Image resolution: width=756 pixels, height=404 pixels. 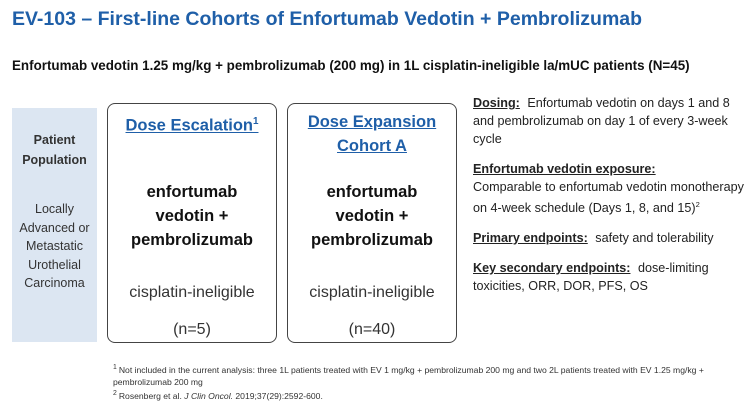 I want to click on footnote-marker: 1, so click(x=115, y=367).